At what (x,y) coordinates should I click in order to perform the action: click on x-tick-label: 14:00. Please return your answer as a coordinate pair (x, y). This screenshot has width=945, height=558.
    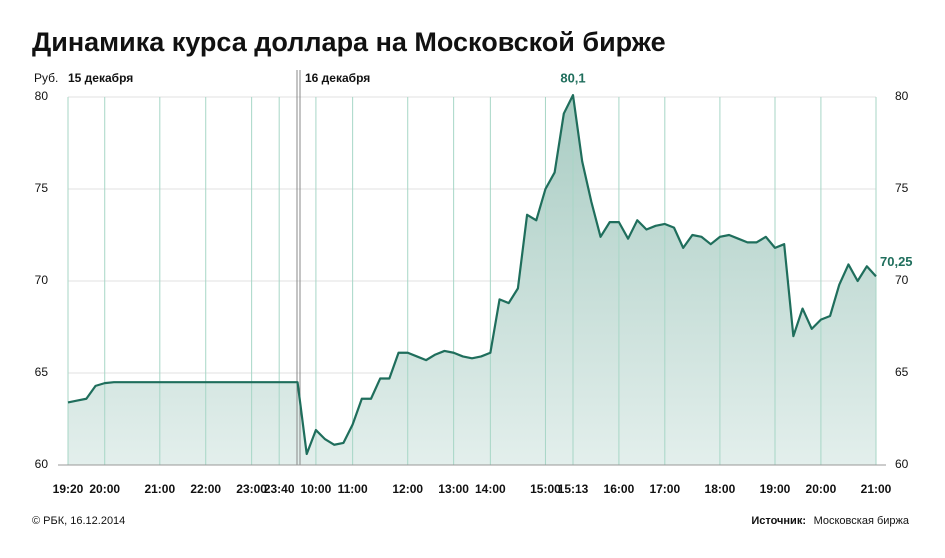
    Looking at the image, I should click on (490, 489).